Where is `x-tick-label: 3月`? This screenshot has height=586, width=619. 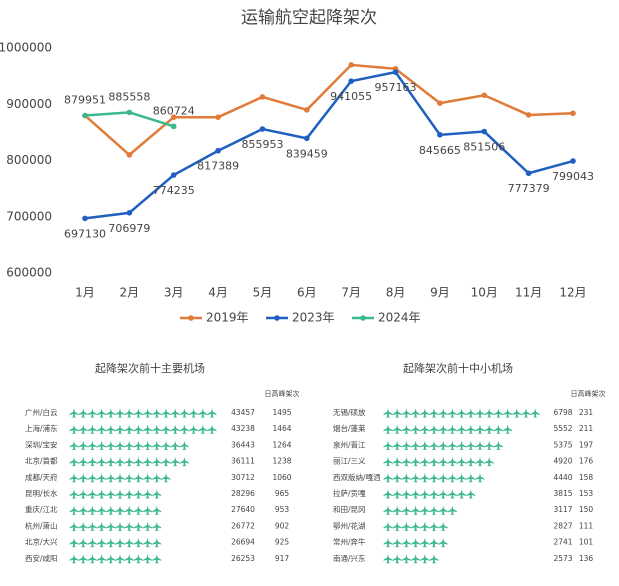 x-tick-label: 3月 is located at coordinates (174, 293).